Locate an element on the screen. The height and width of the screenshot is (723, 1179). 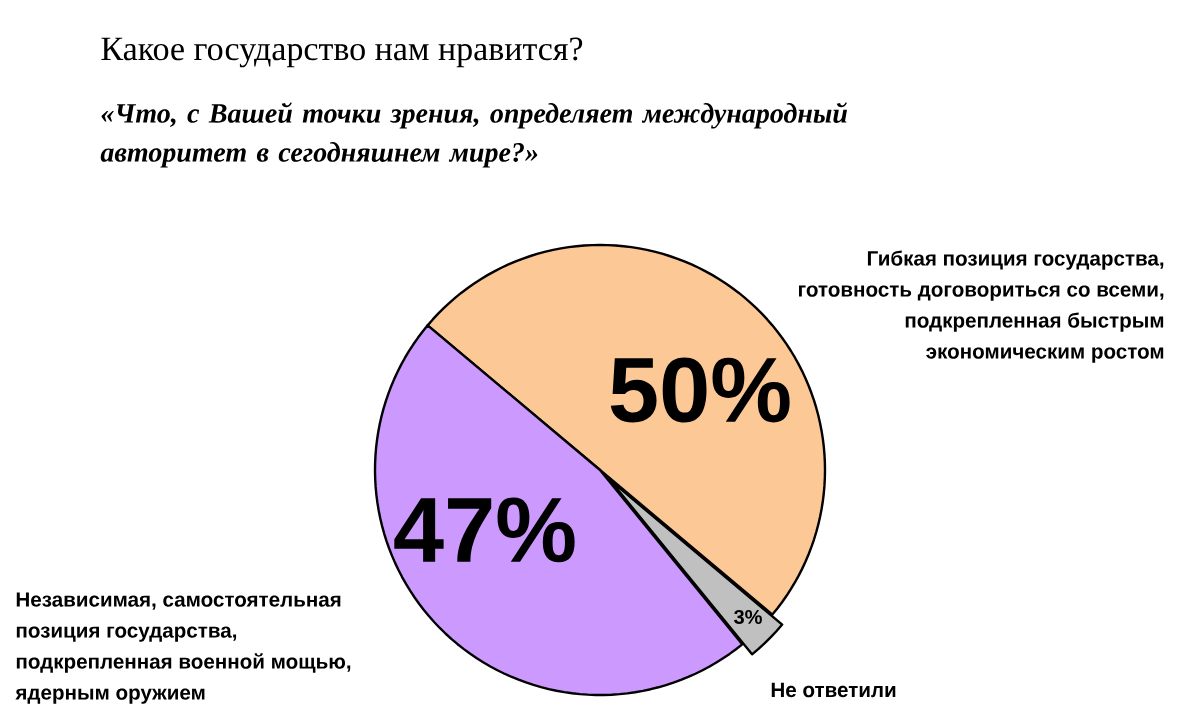
chart-subtitle: «Что, с Вашей точки зрения, определяет международный авторитет в сегодняшнем мире?» is located at coordinates (473, 135).